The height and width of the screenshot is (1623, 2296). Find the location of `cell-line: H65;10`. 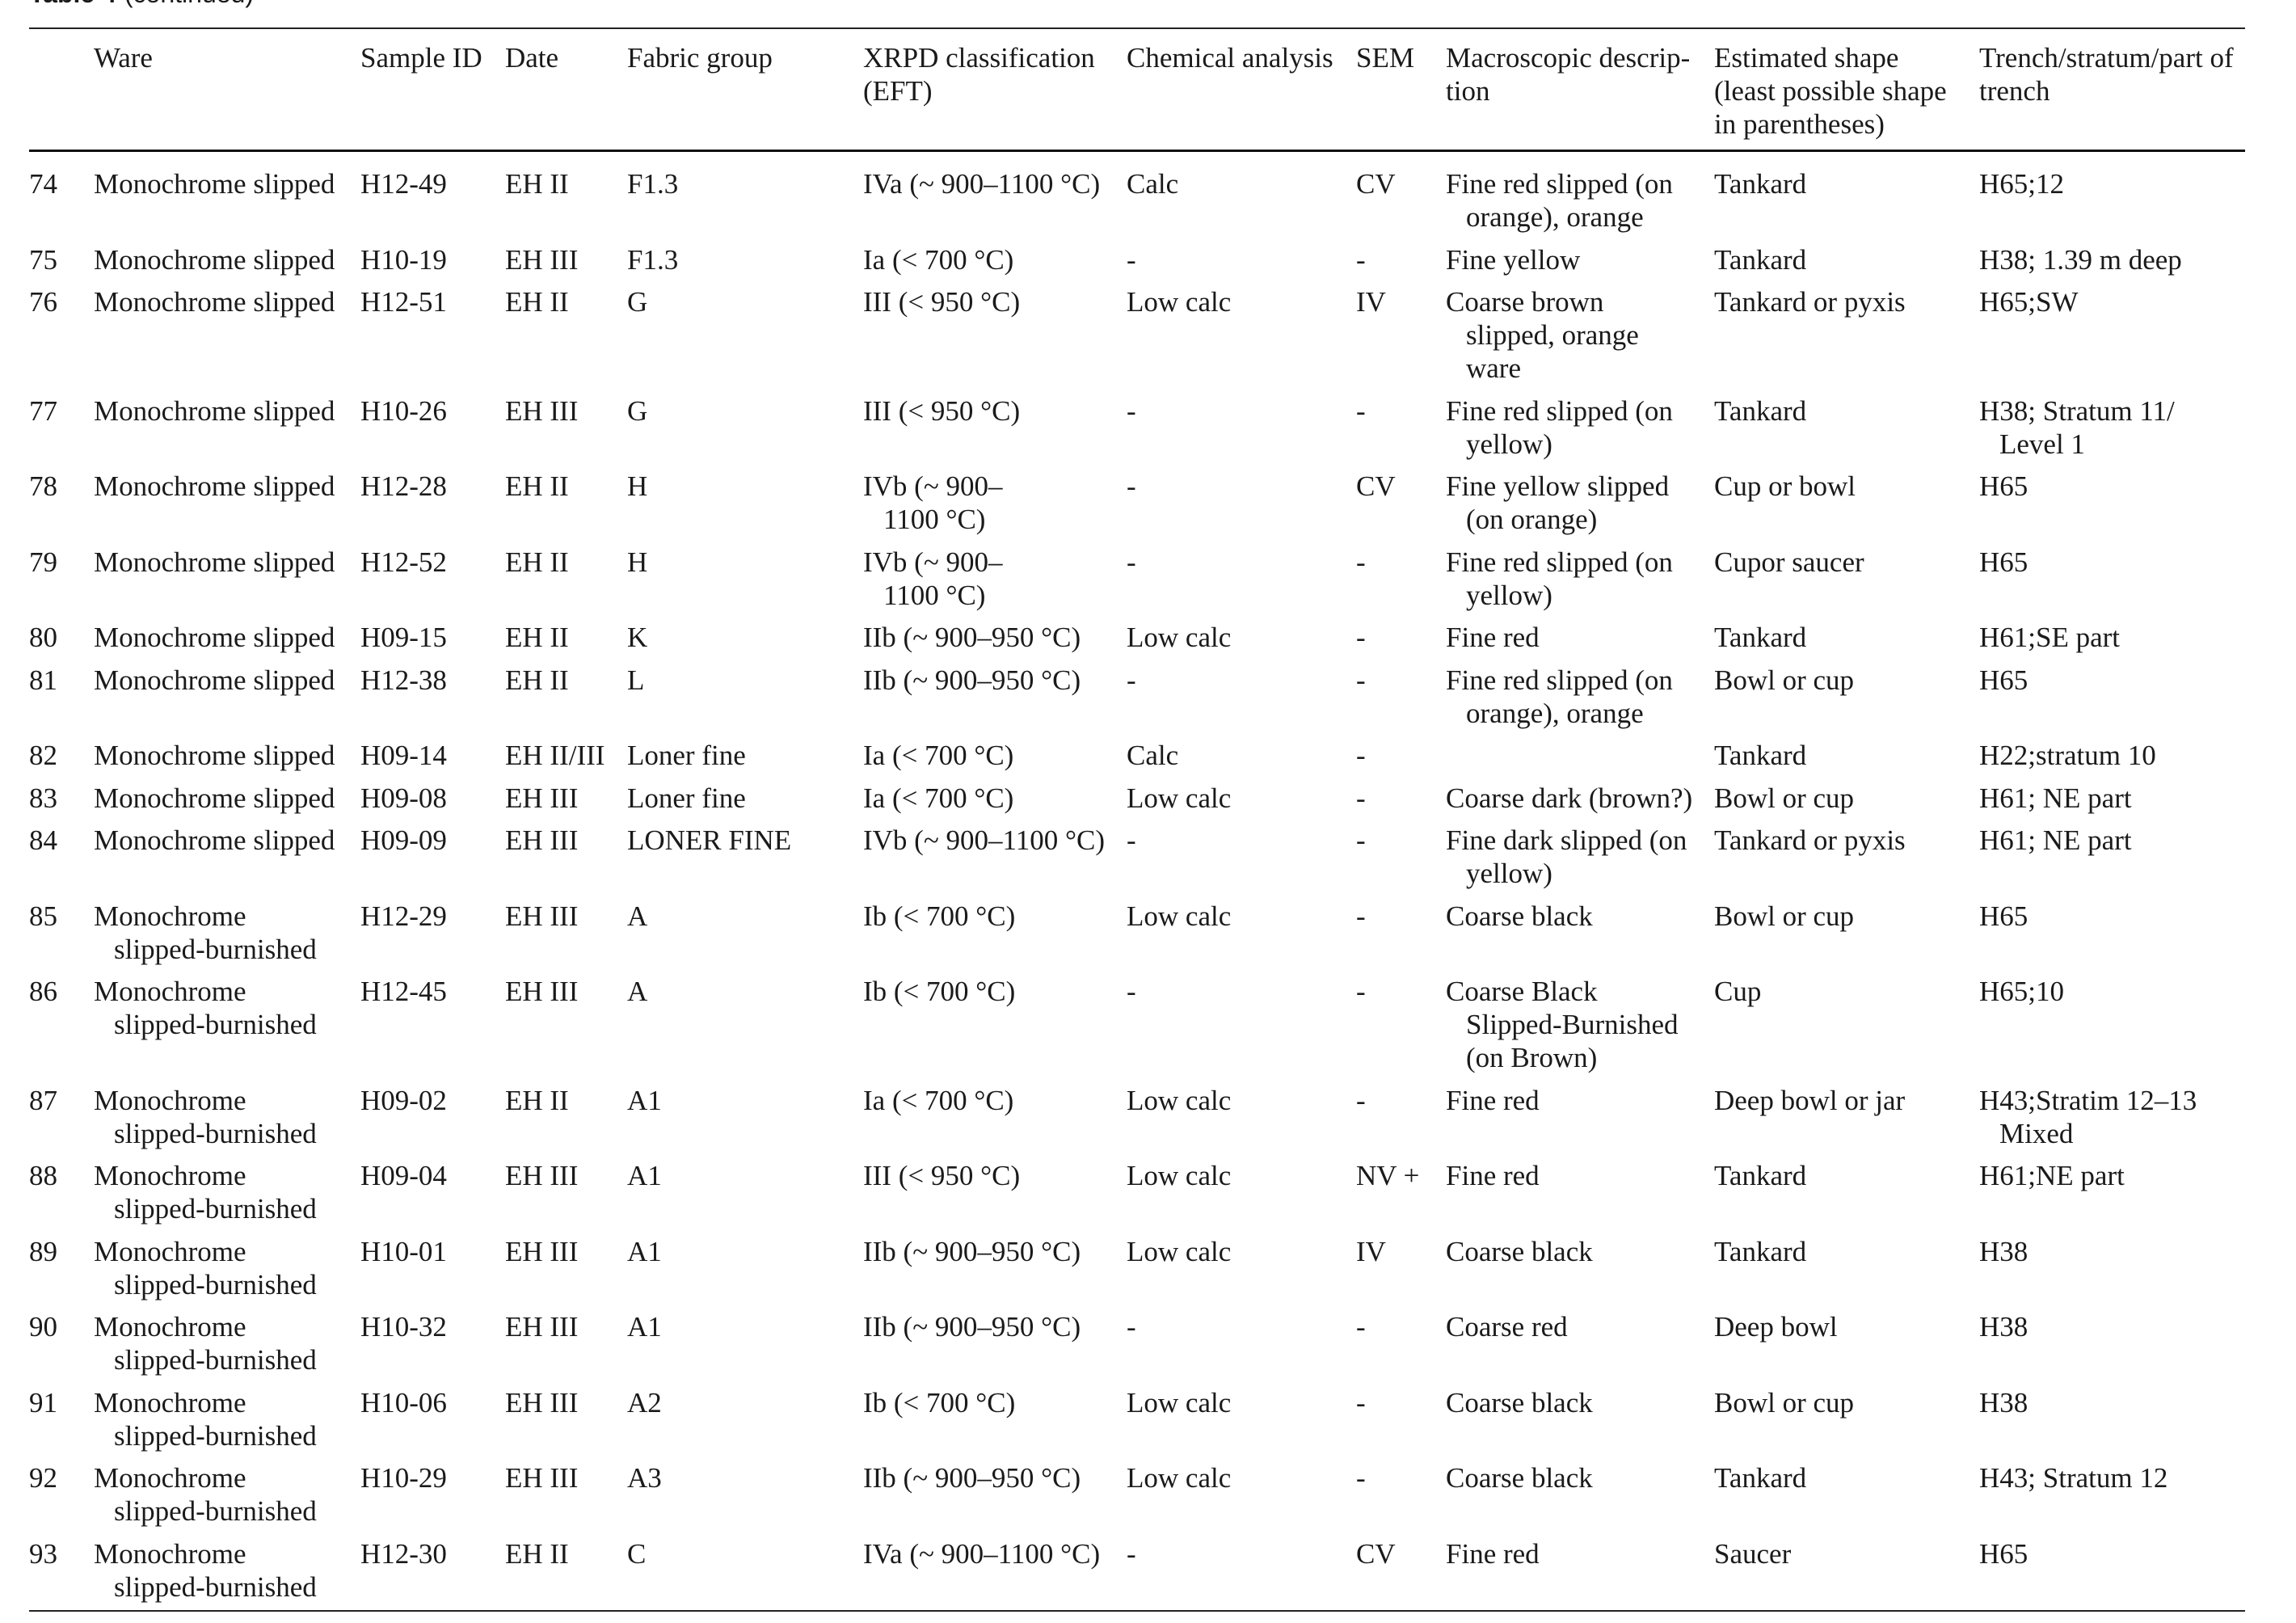

cell-line: H65;10 is located at coordinates (2021, 991).